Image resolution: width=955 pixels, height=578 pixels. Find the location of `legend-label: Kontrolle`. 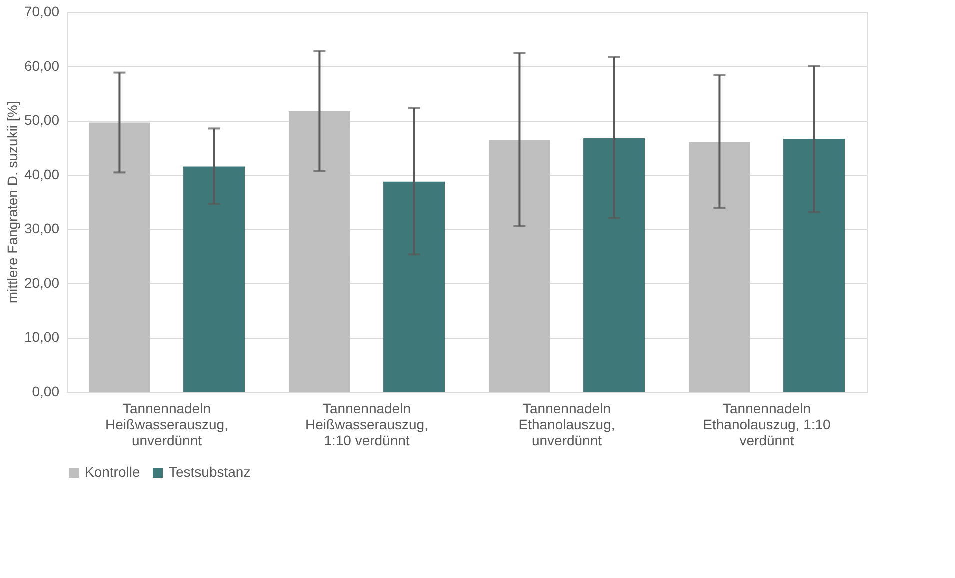

legend-label: Kontrolle is located at coordinates (112, 472).